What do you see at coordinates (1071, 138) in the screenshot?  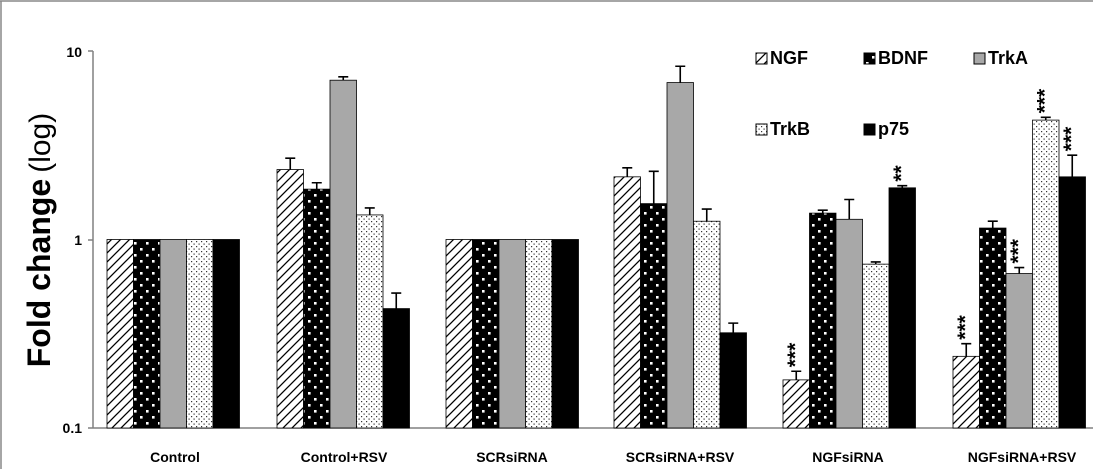 I see `significance-label-ngfsirna-rsv-p75: ***` at bounding box center [1071, 138].